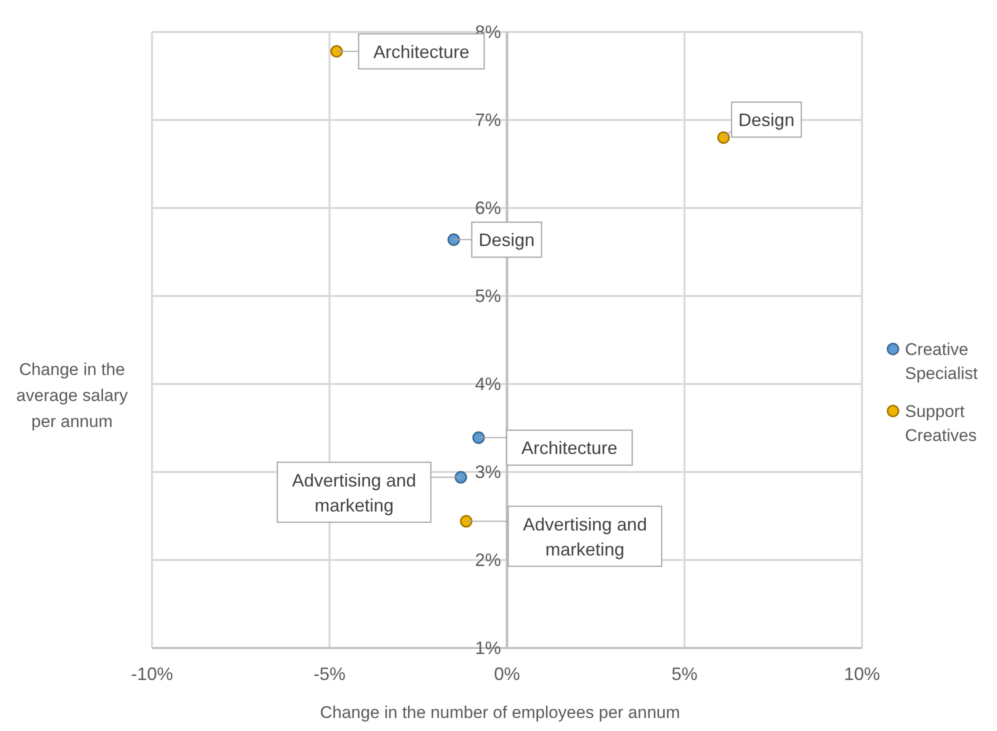 The height and width of the screenshot is (731, 997). I want to click on x-axis-title: Change in the number of employees per annum, so click(500, 712).